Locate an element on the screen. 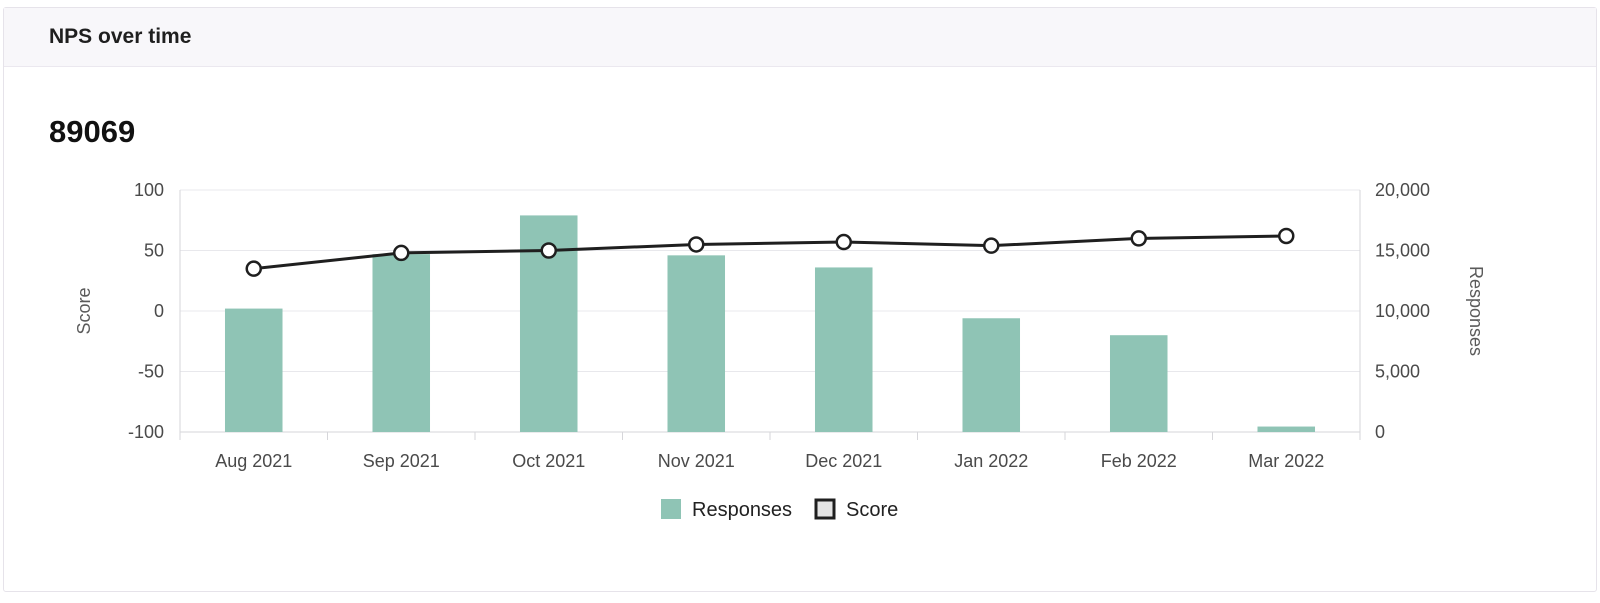  x-axis-label: Feb 2022 is located at coordinates (1139, 461).